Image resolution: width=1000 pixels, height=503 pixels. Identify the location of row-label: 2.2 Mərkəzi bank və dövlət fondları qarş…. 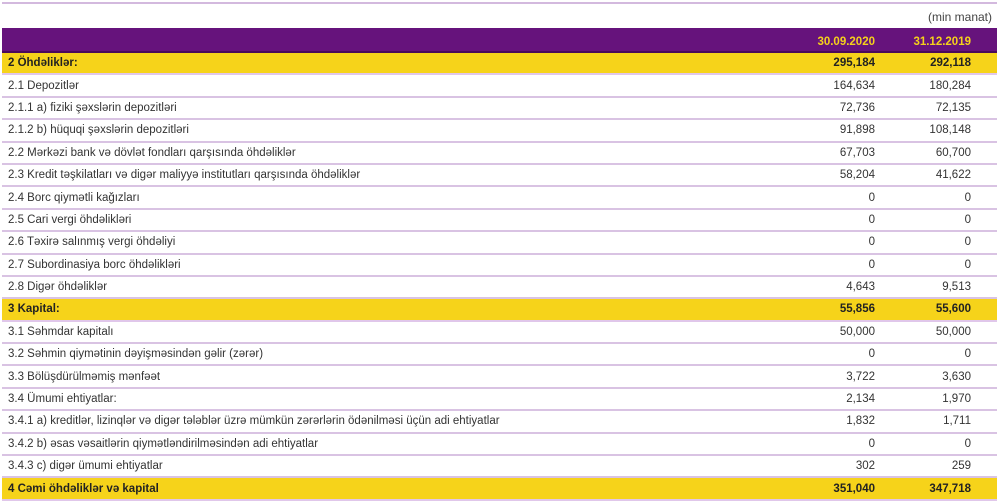
(394, 153).